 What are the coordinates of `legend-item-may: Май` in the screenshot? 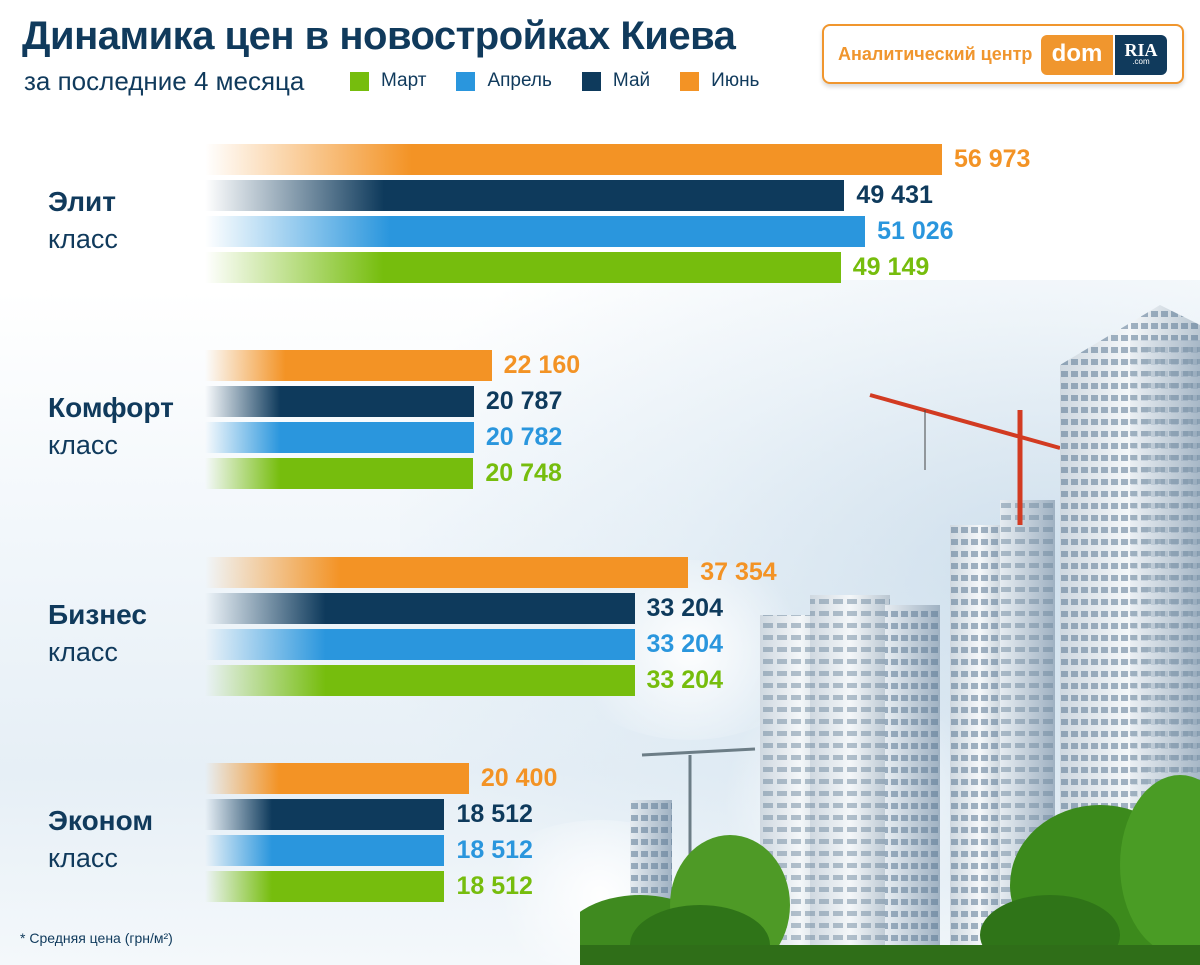 It's located at (616, 81).